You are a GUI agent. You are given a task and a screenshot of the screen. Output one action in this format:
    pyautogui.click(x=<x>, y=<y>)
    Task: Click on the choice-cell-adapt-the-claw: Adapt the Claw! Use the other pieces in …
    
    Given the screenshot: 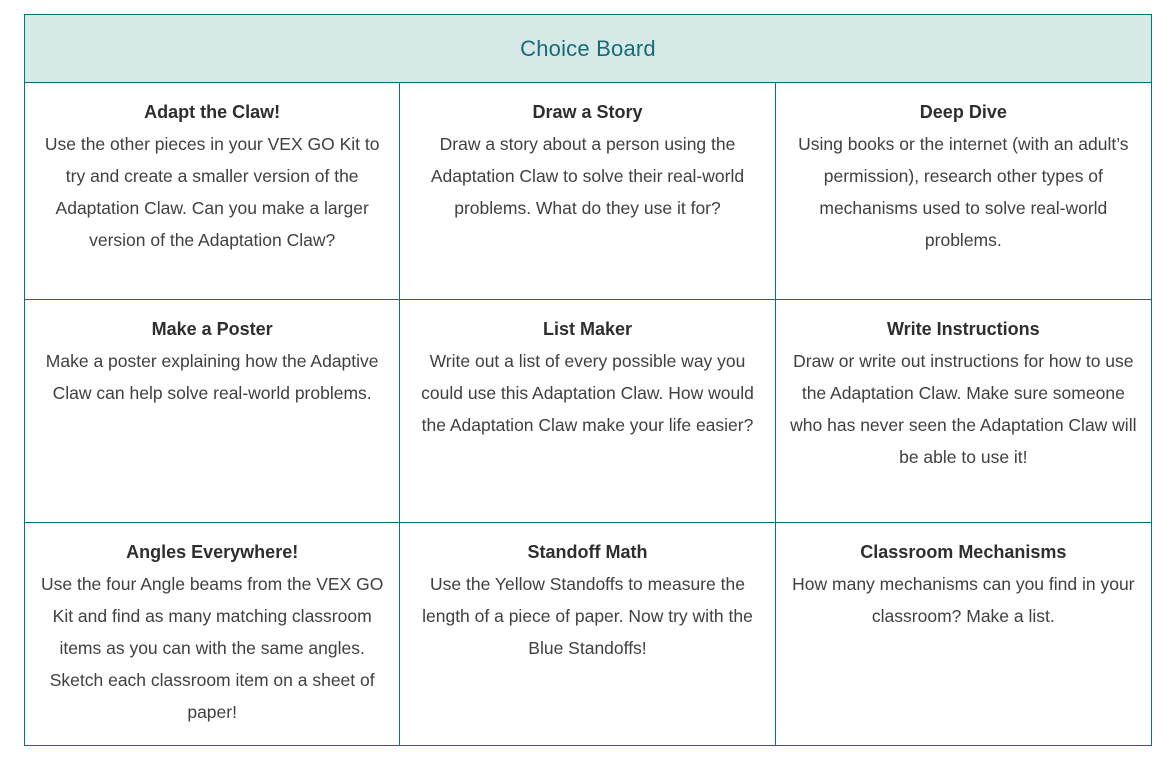 What is the action you would take?
    pyautogui.click(x=213, y=191)
    